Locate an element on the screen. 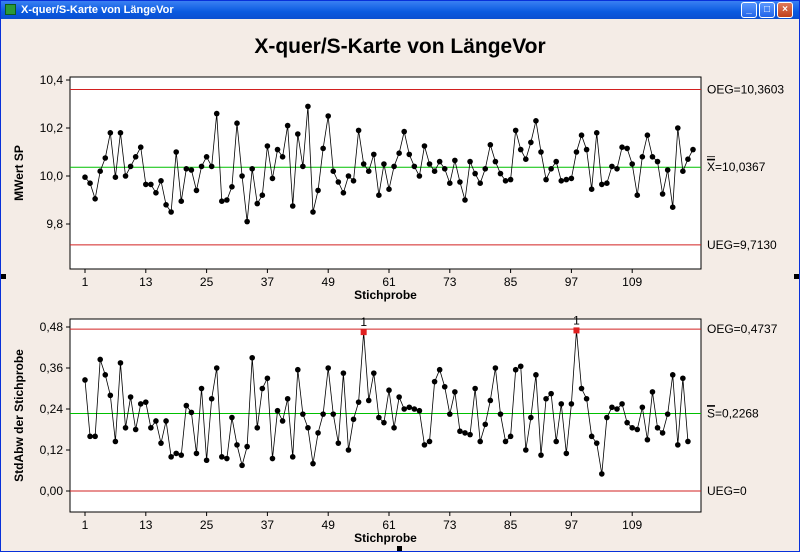 Image resolution: width=800 pixels, height=552 pixels. resize-handle-bottom is located at coordinates (399, 548).